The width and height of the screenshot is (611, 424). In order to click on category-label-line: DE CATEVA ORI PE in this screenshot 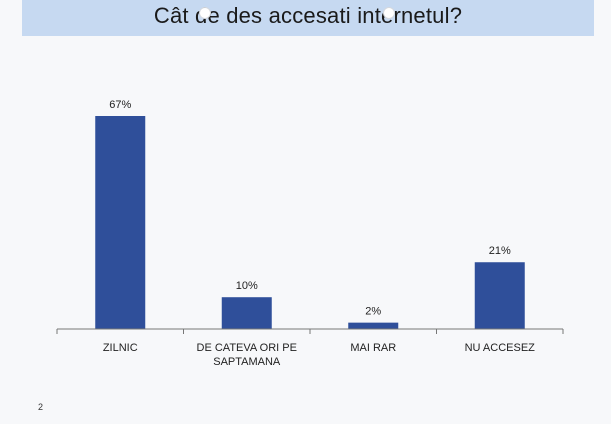, I will do `click(247, 348)`.